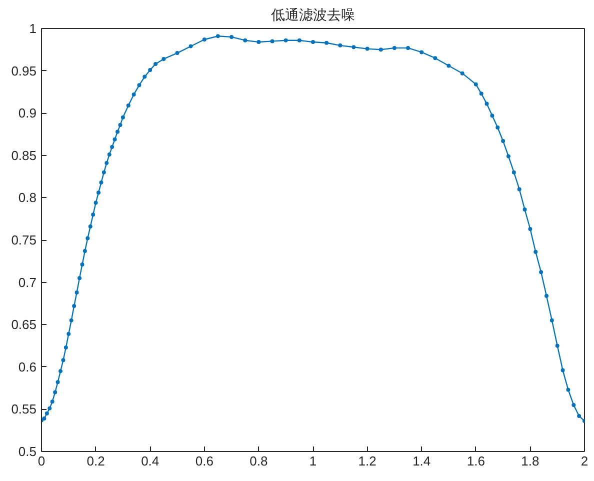  What do you see at coordinates (150, 461) in the screenshot?
I see `x-tick-label: 0.4` at bounding box center [150, 461].